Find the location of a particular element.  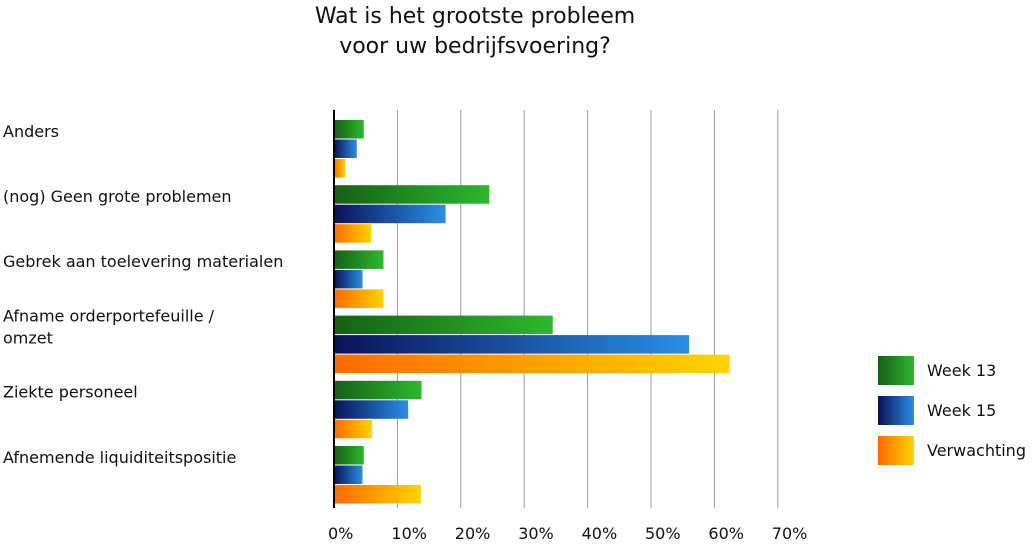

category-label-1: (nog) Geen grote problemen is located at coordinates (117, 196).